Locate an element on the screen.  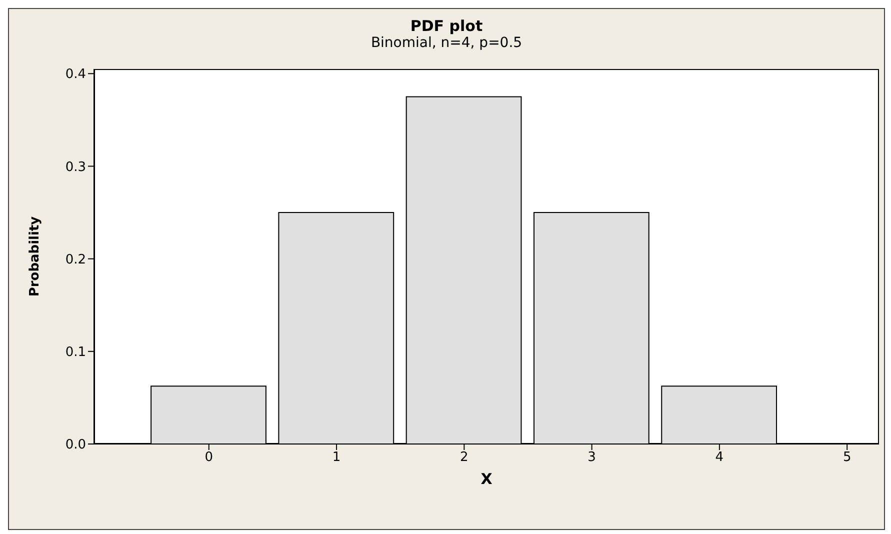
x-tick-label: 1 is located at coordinates (336, 458).